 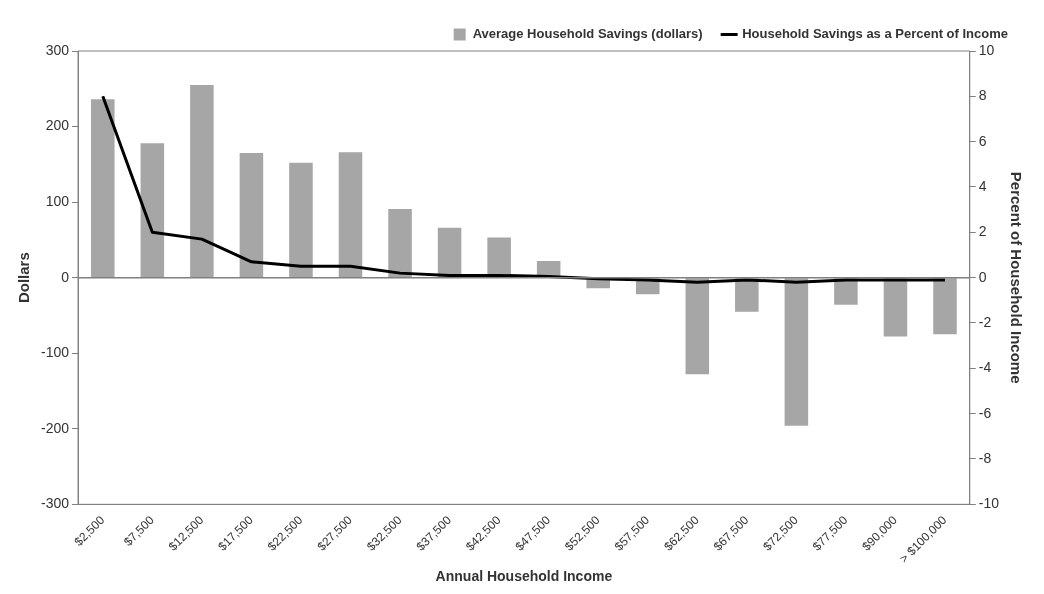 I want to click on y2-tick-label: 10, so click(x=986, y=49).